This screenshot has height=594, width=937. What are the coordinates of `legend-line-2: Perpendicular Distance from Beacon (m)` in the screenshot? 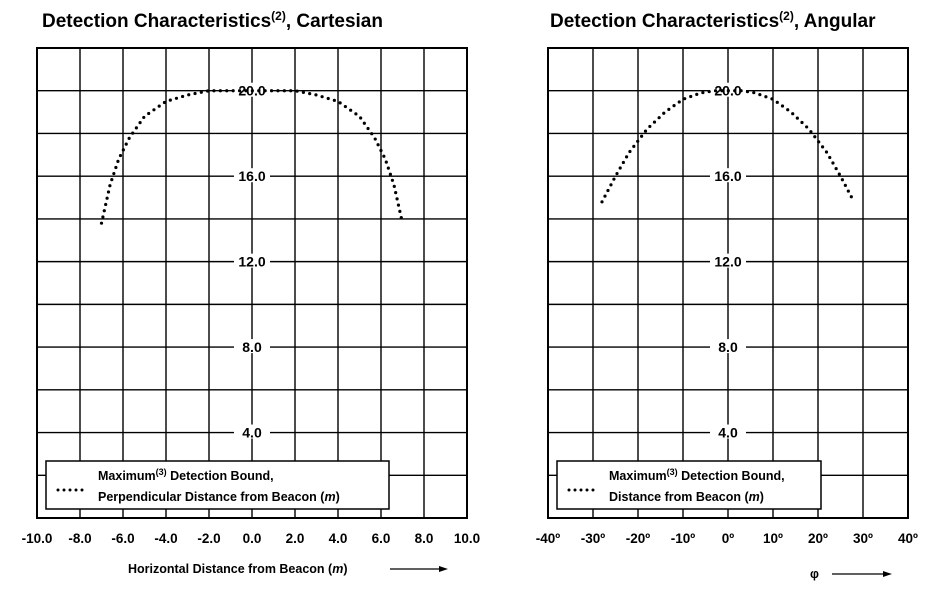 It's located at (219, 497).